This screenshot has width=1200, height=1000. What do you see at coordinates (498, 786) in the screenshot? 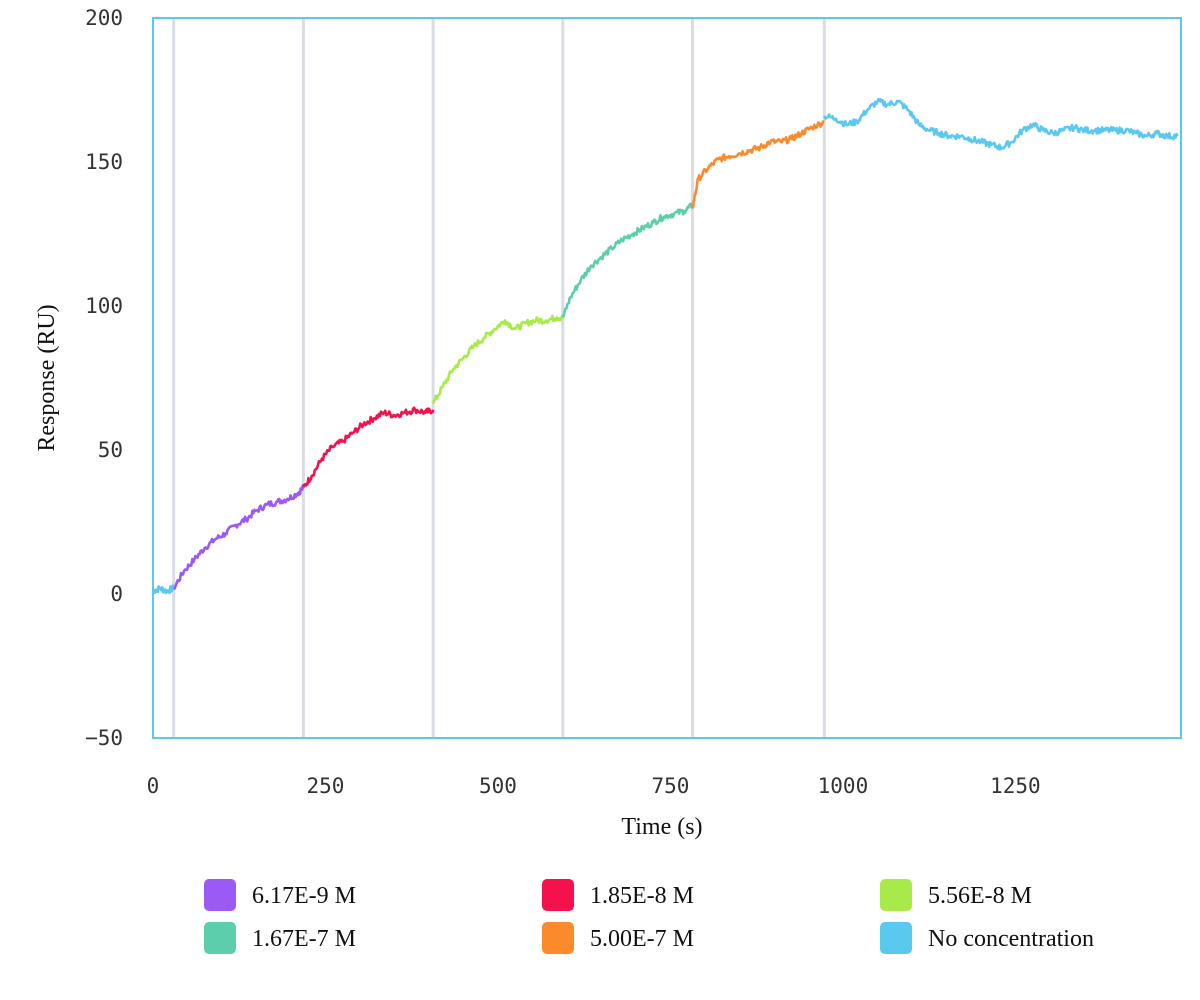
I see `x-tick-label: 500` at bounding box center [498, 786].